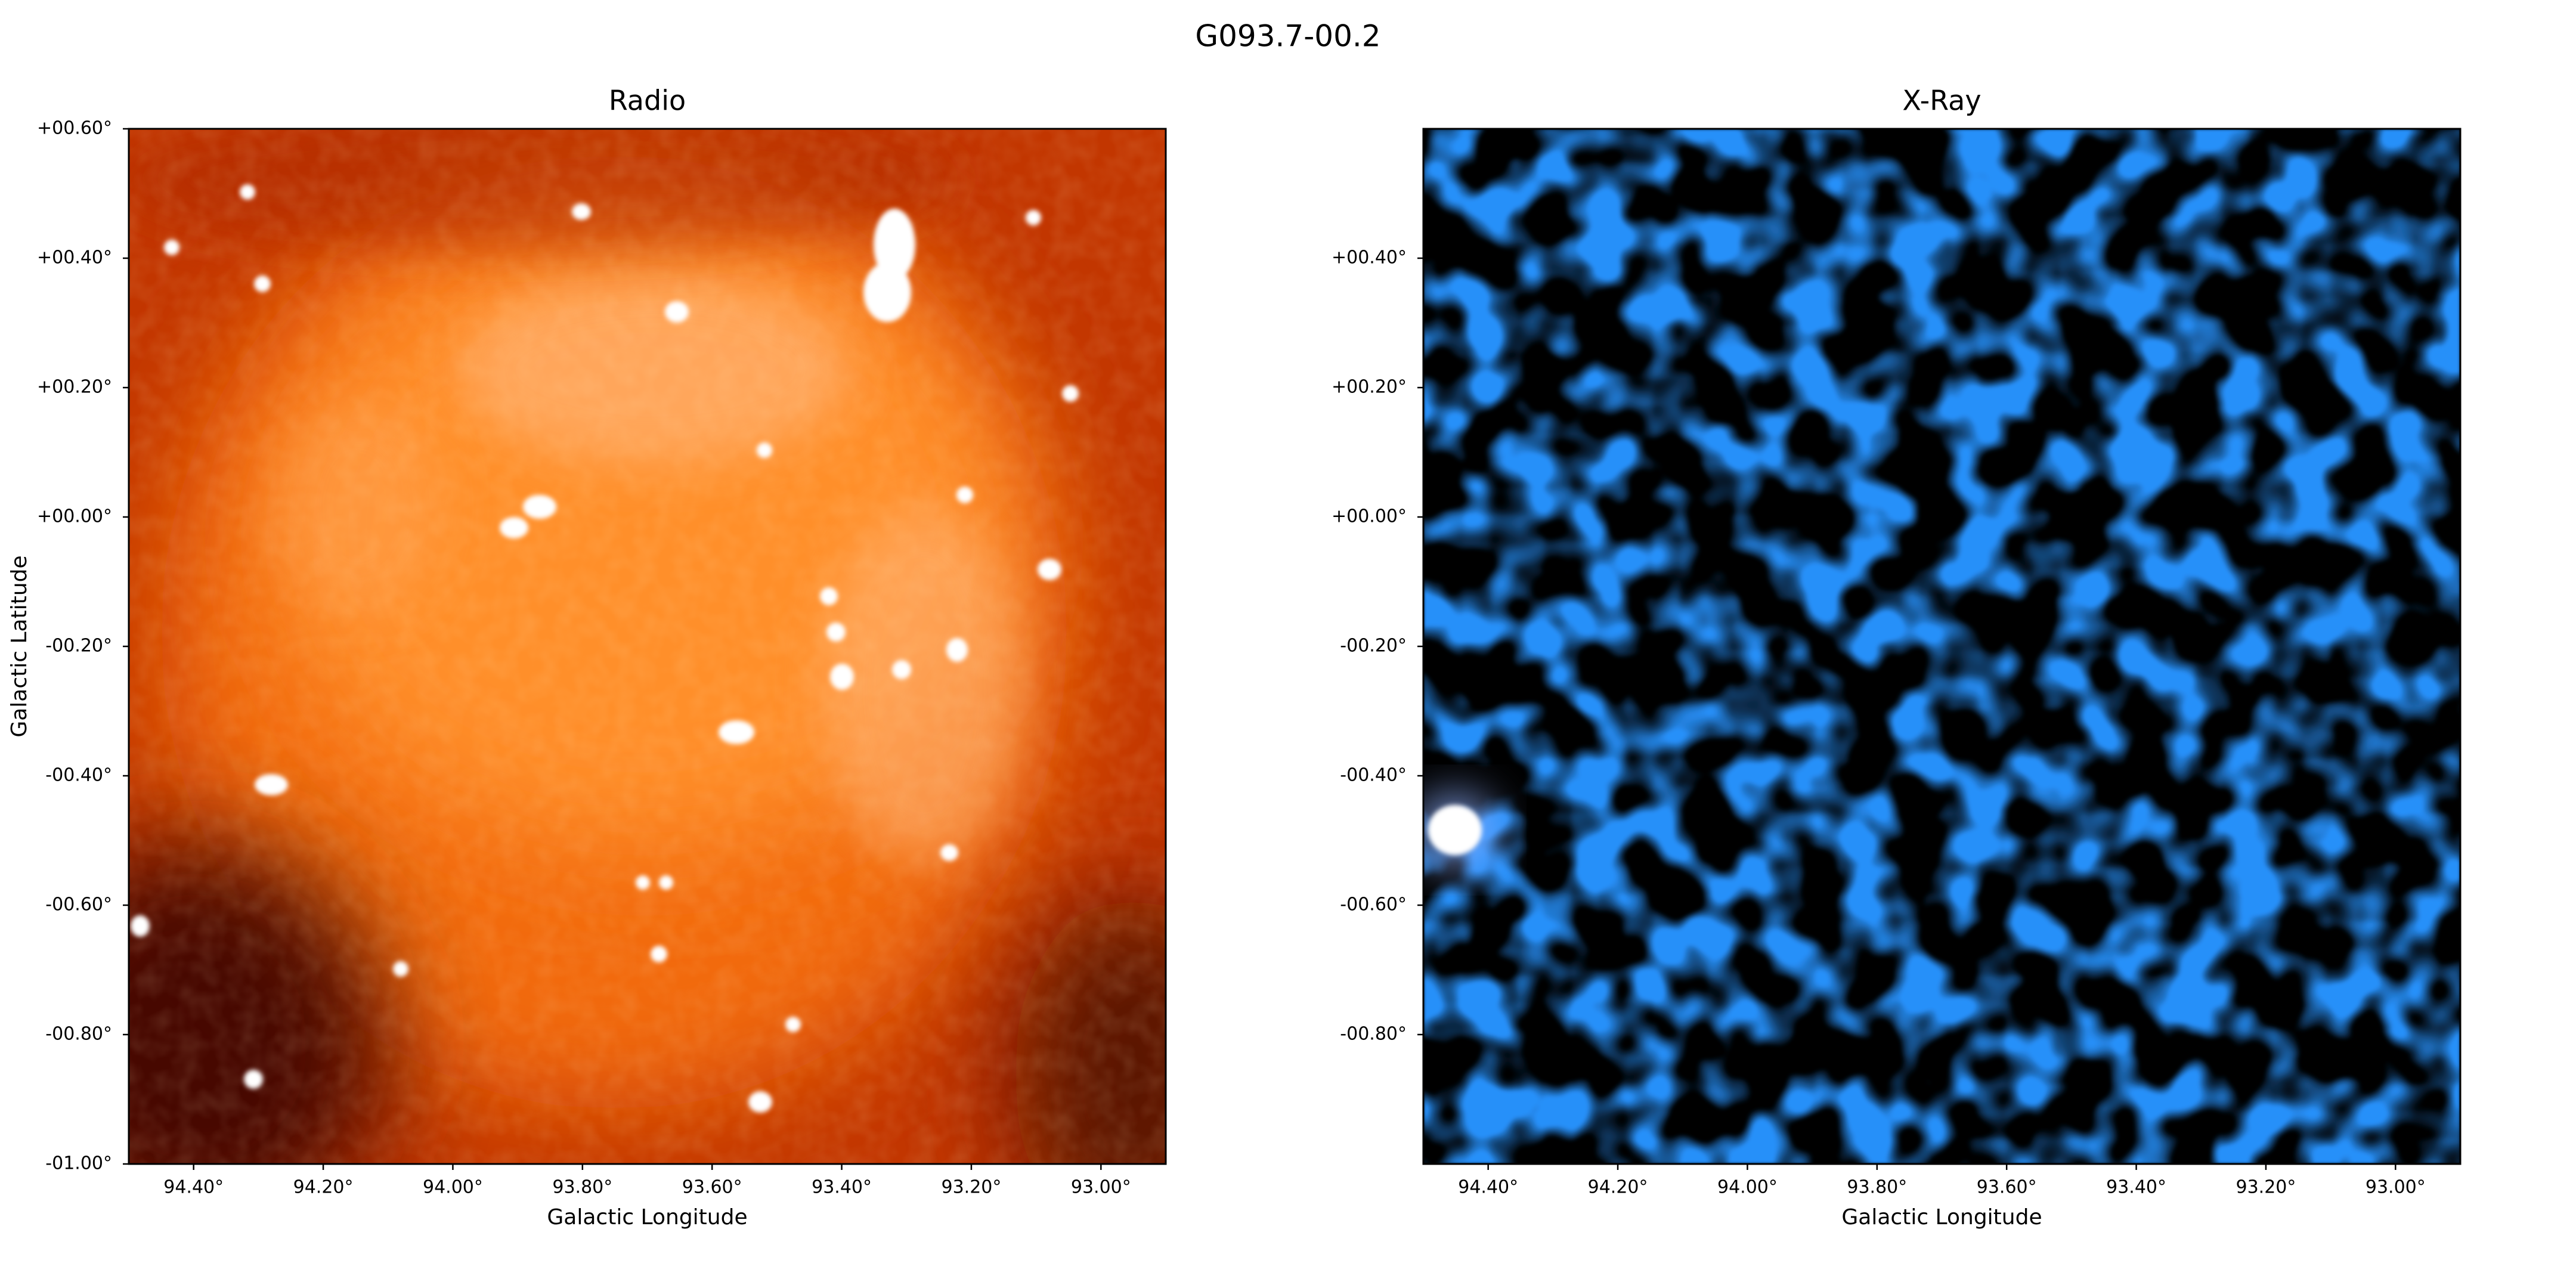 The image size is (2576, 1288). Describe the element at coordinates (19, 646) in the screenshot. I see `y-axis-label: Galactic Latitude` at that location.